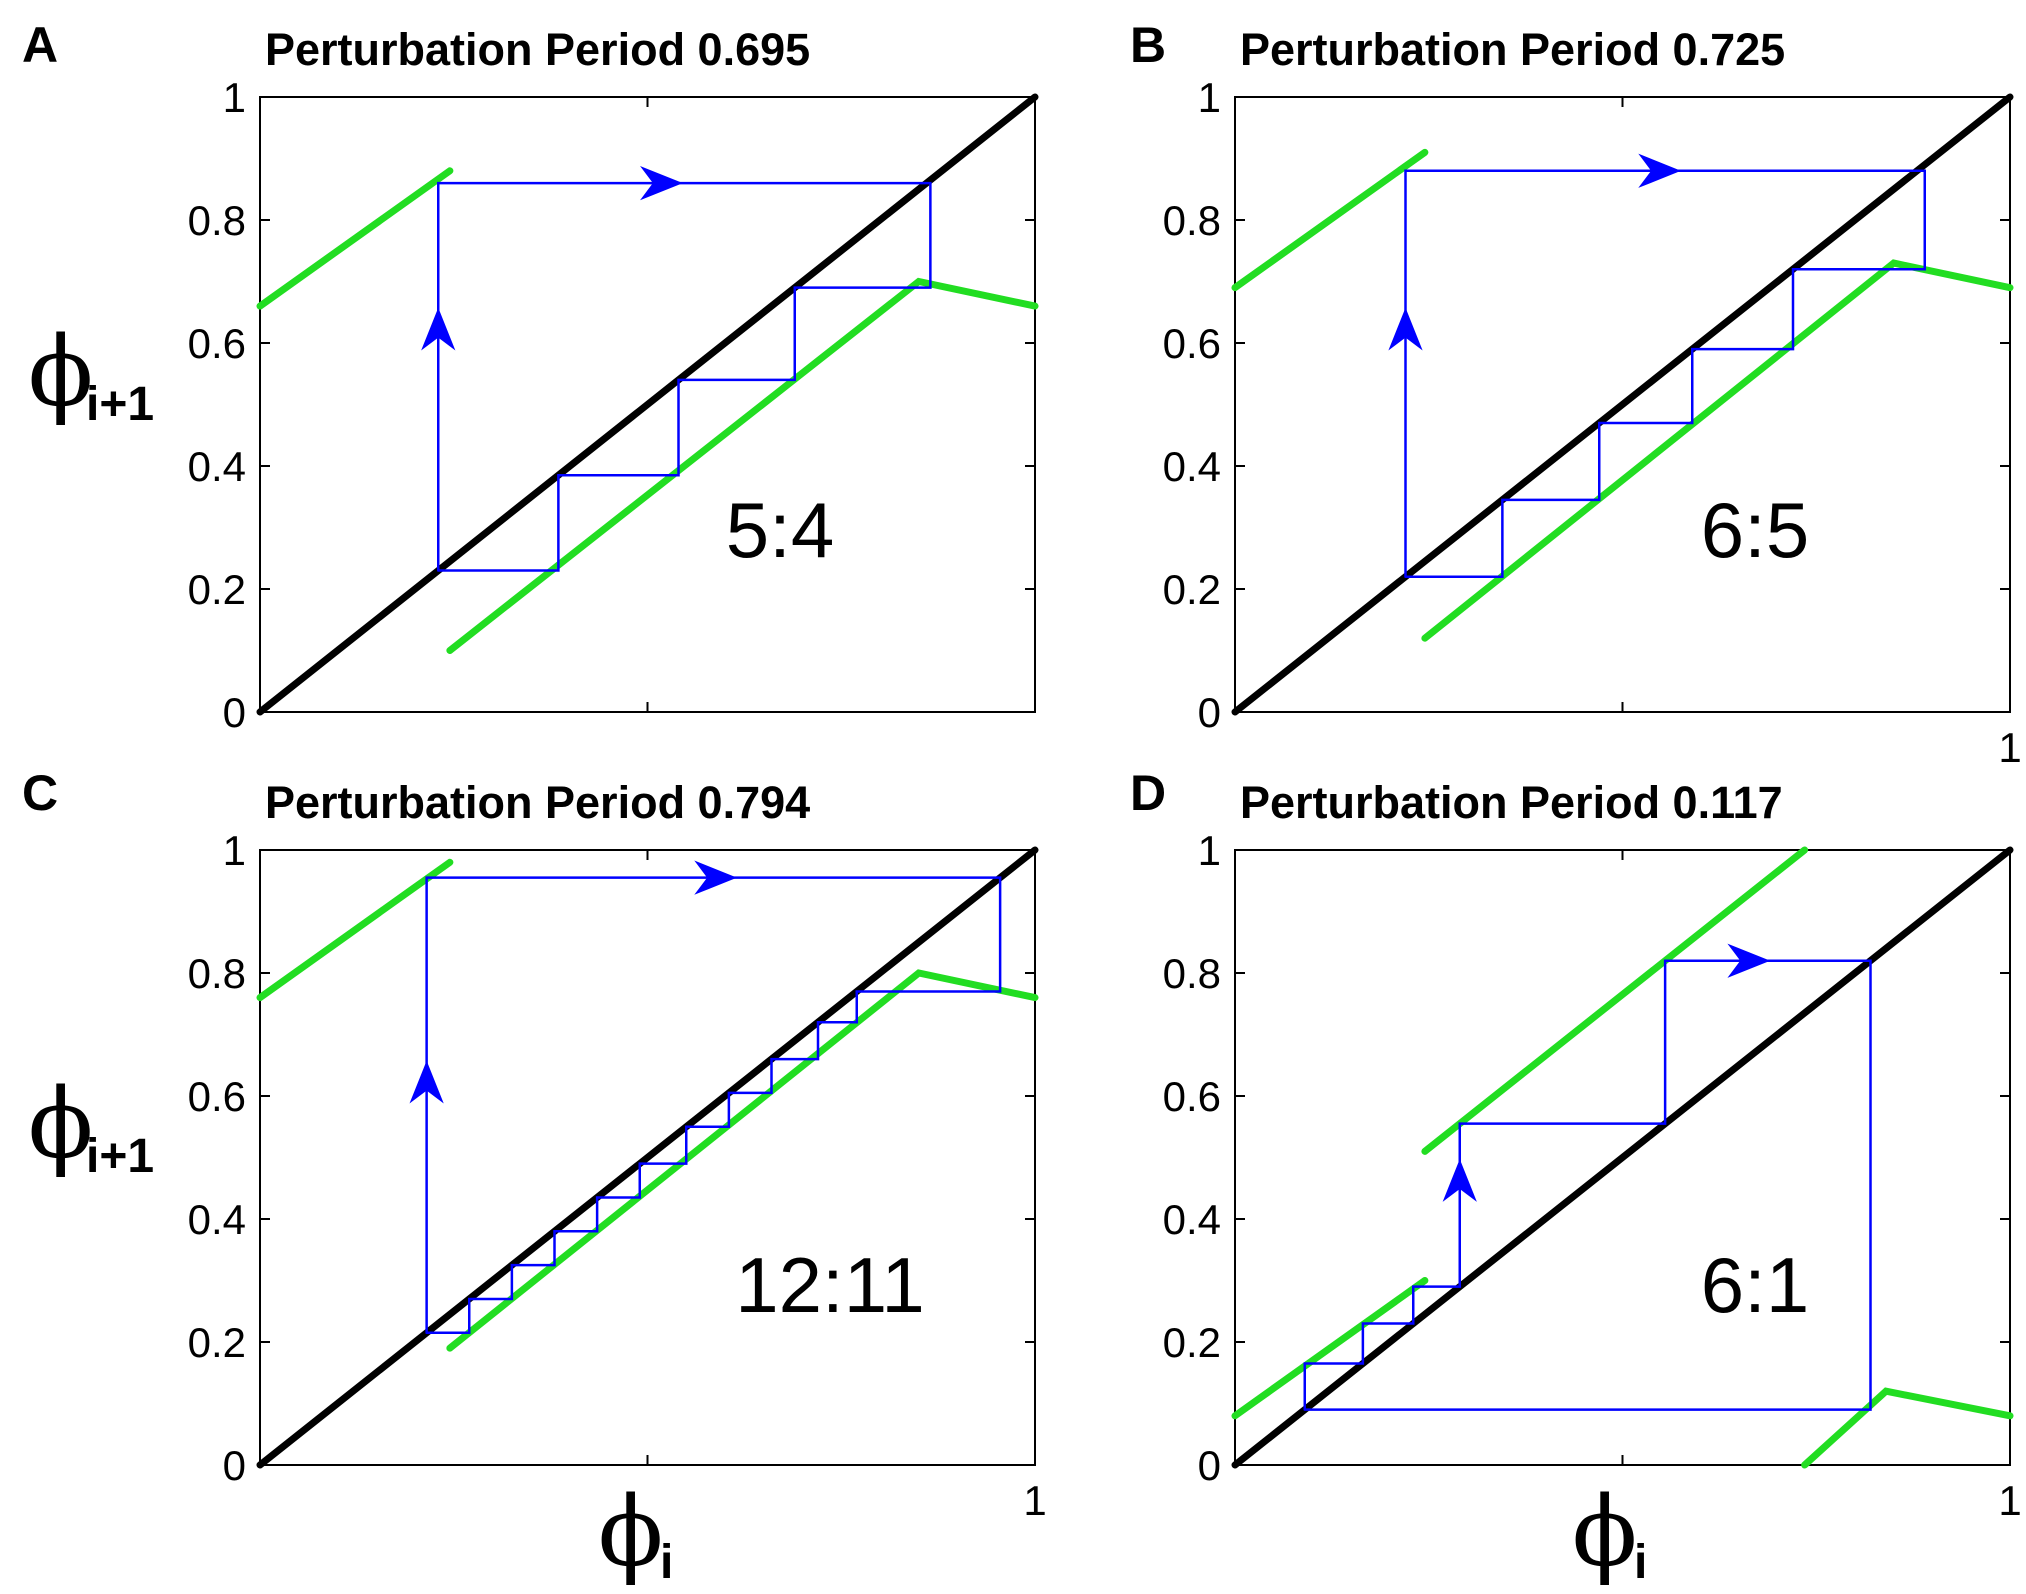 This screenshot has width=2026, height=1594. I want to click on series-map-upper, so click(1615, 1000).